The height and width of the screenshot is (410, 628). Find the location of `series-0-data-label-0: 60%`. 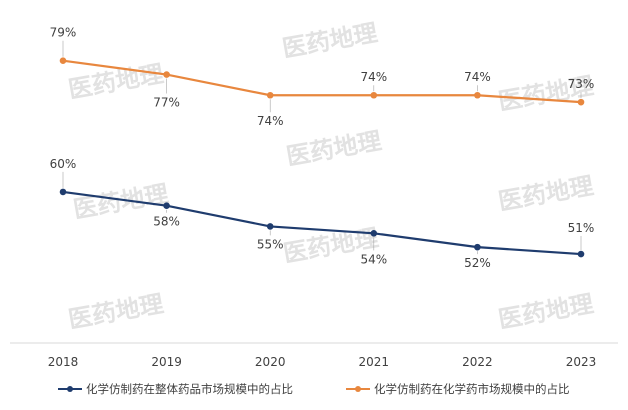

series-0-data-label-0: 60% is located at coordinates (63, 164).